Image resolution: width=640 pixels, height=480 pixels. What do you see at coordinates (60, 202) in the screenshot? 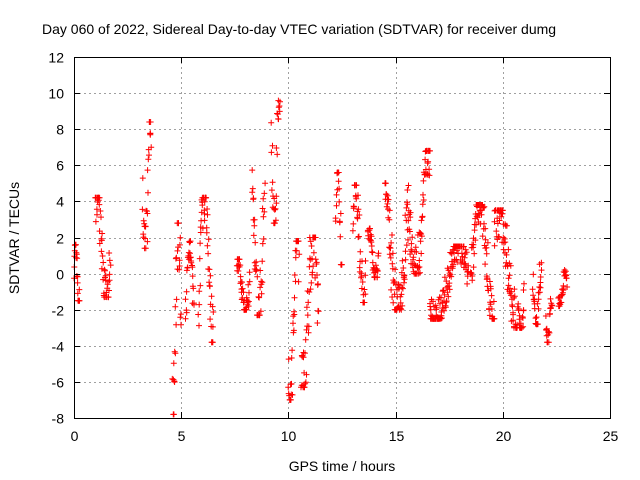
I see `y-tick-label: 4` at bounding box center [60, 202].